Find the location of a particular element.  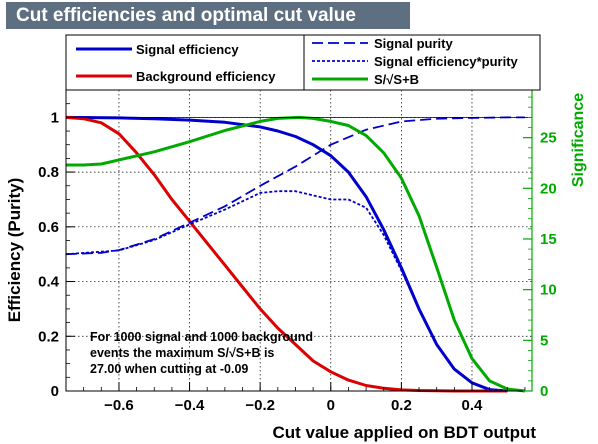

legend-label-1: Background efficiency is located at coordinates (206, 76).